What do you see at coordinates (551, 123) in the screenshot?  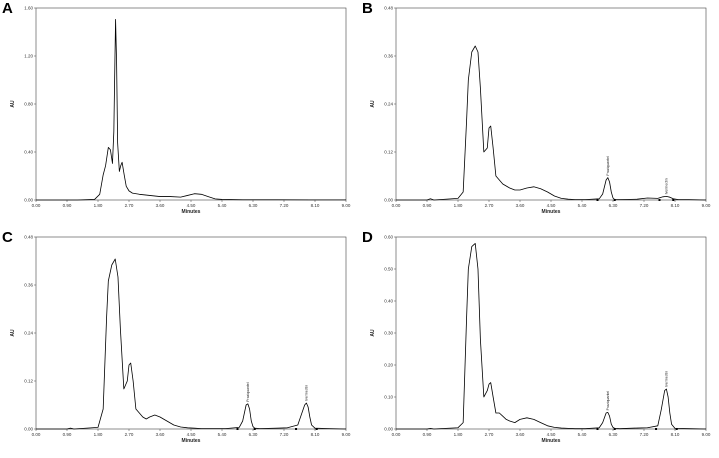 I see `chromatogram-trace` at bounding box center [551, 123].